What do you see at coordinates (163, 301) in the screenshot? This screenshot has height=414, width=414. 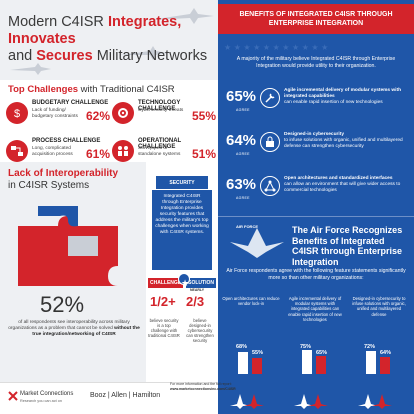 I see `stat1-value: 1/2+` at bounding box center [163, 301].